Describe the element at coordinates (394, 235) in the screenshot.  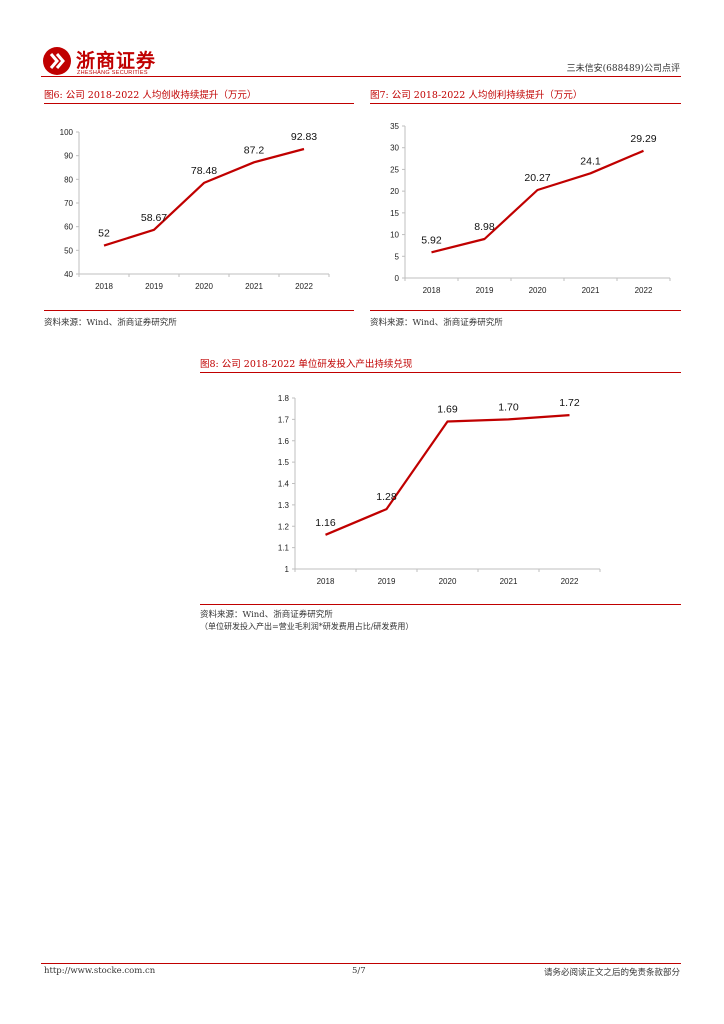
I see `fig7-y-tick-label: 10` at that location.